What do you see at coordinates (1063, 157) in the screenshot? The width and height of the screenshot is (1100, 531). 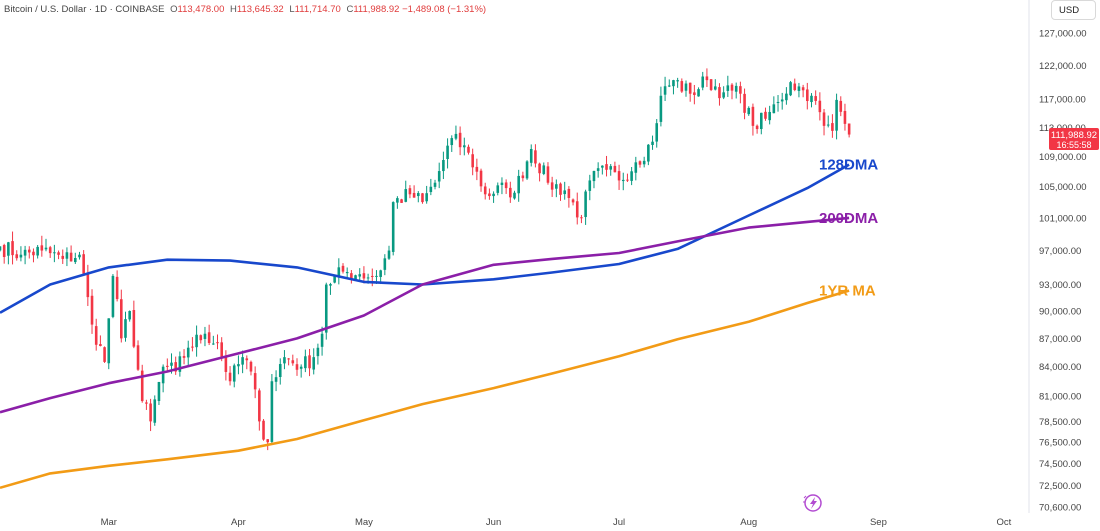 I see `y-tick-label: 109,000.00` at bounding box center [1063, 157].